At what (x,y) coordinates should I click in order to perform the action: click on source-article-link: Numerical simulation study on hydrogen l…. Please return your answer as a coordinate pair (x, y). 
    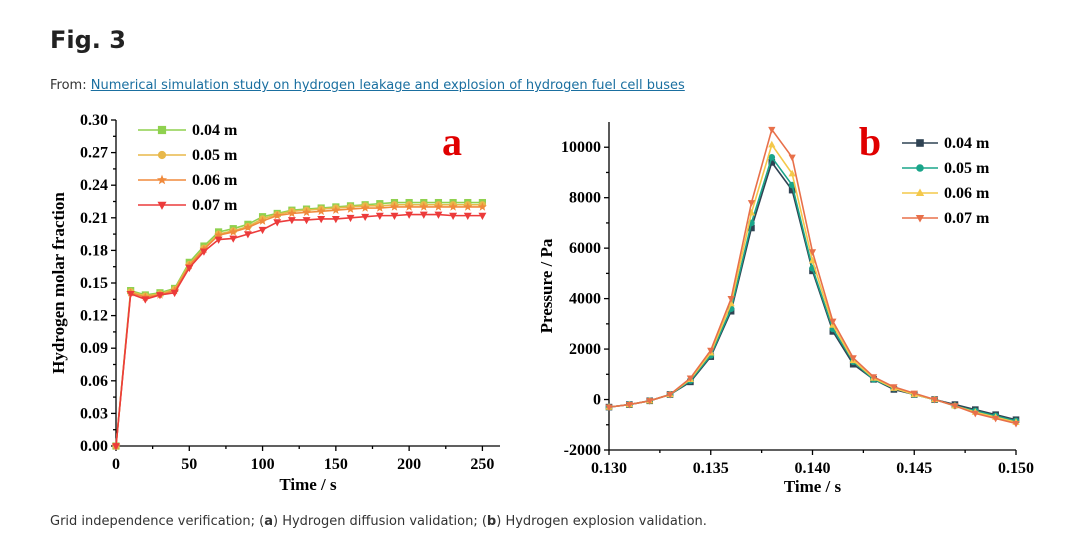
    Looking at the image, I should click on (387, 85).